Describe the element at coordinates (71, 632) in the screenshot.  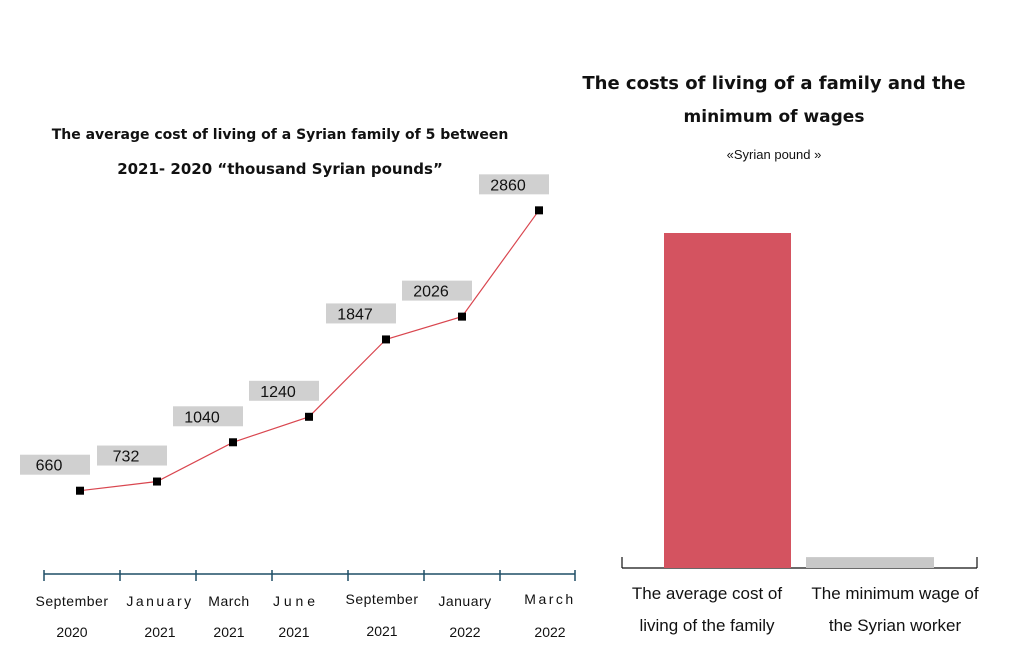
I see `x-tick-label-year: 2020` at that location.